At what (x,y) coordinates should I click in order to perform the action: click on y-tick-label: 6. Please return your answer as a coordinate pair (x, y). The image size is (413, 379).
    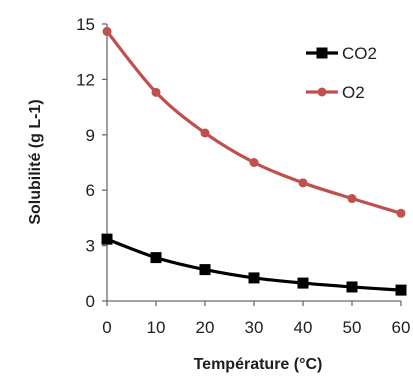
    Looking at the image, I should click on (90, 190).